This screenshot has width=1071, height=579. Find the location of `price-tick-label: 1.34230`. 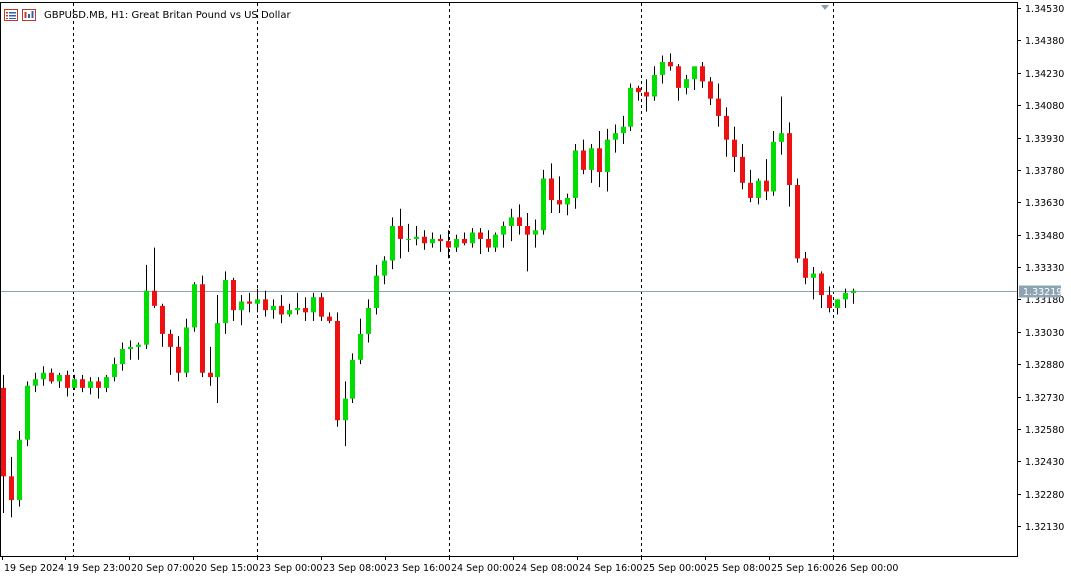

price-tick-label: 1.34230 is located at coordinates (1044, 74).